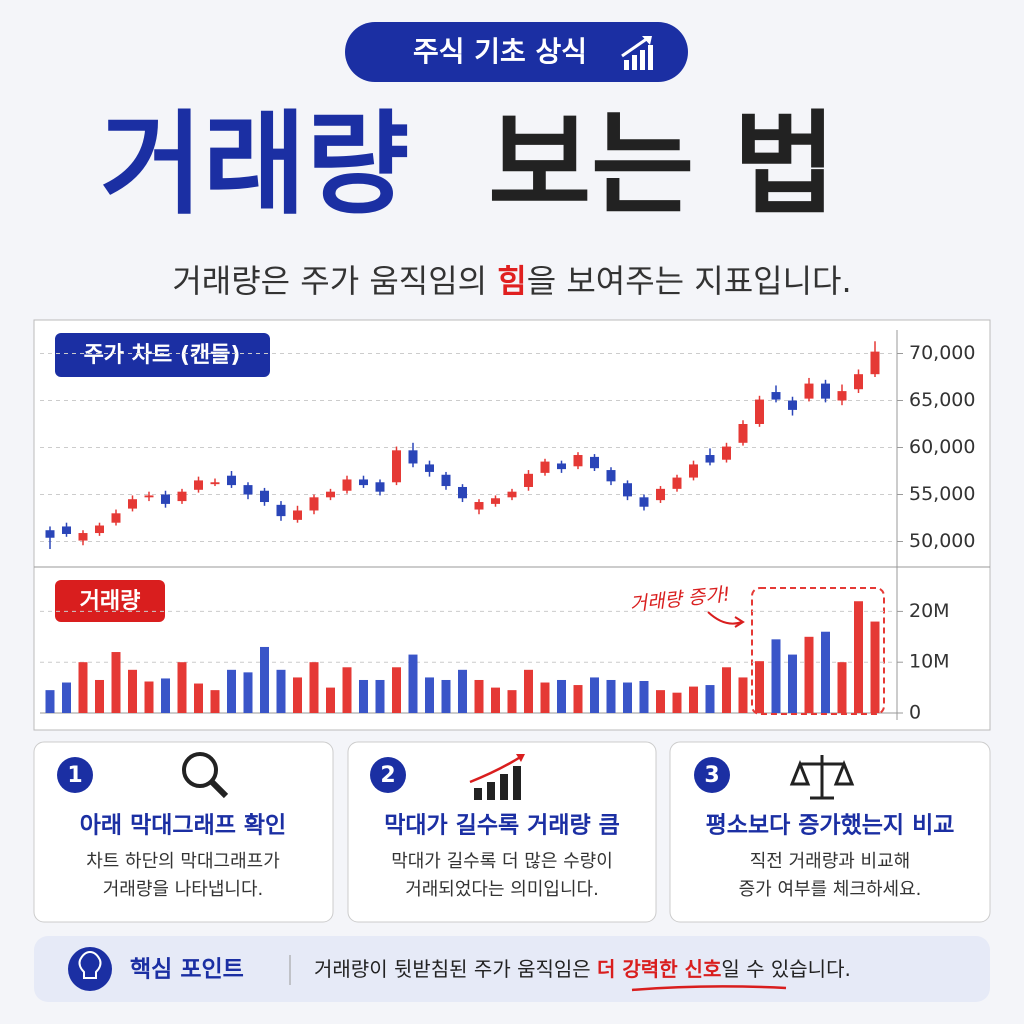 The height and width of the screenshot is (1024, 1024). Describe the element at coordinates (90, 964) in the screenshot. I see `bulb-shape` at that location.